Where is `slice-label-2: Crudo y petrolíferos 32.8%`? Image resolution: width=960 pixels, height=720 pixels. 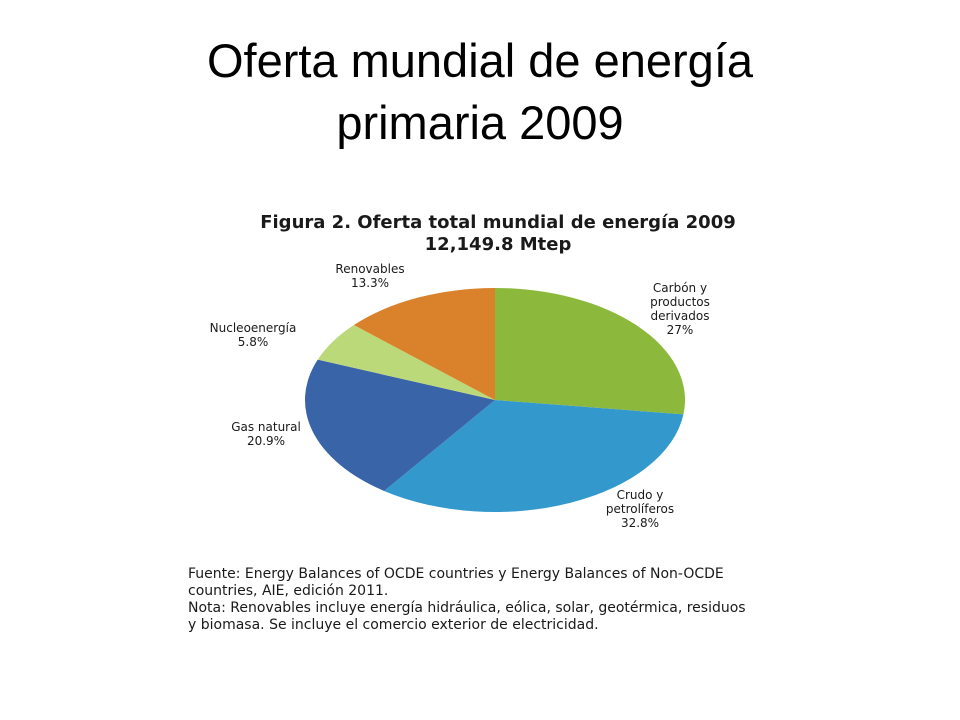
slice-label-2: Crudo y petrolíferos 32.8% is located at coordinates (640, 509).